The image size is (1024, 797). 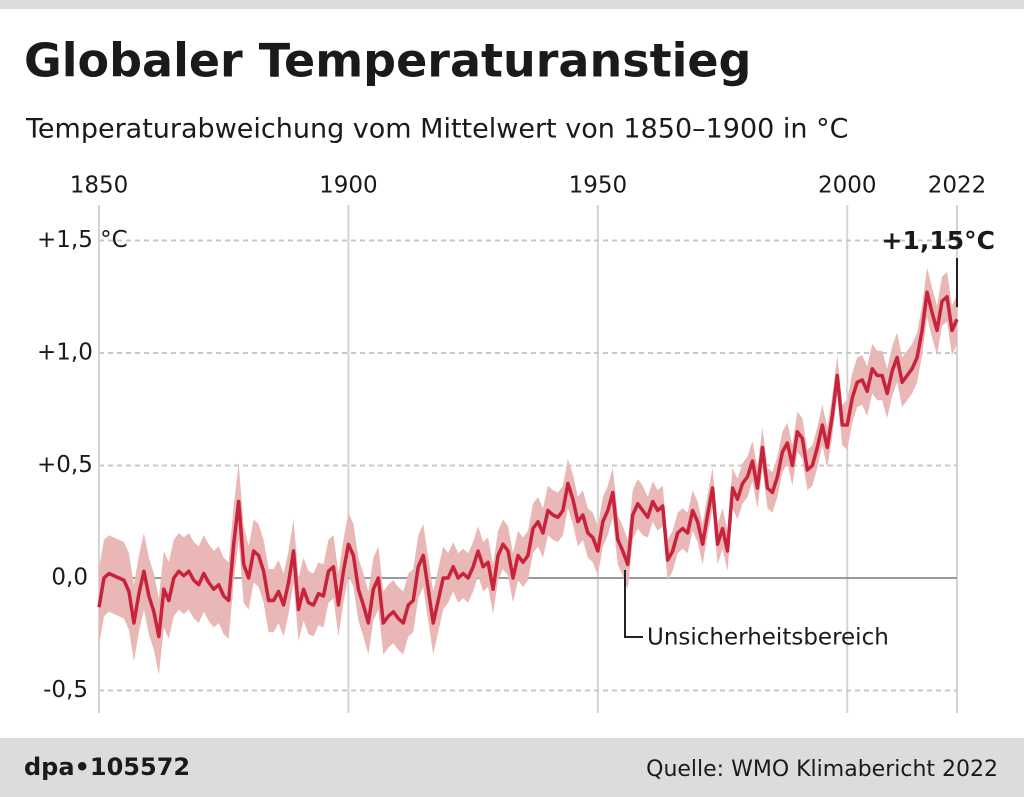 I want to click on y-tick-label: +0,5, so click(x=65, y=465).